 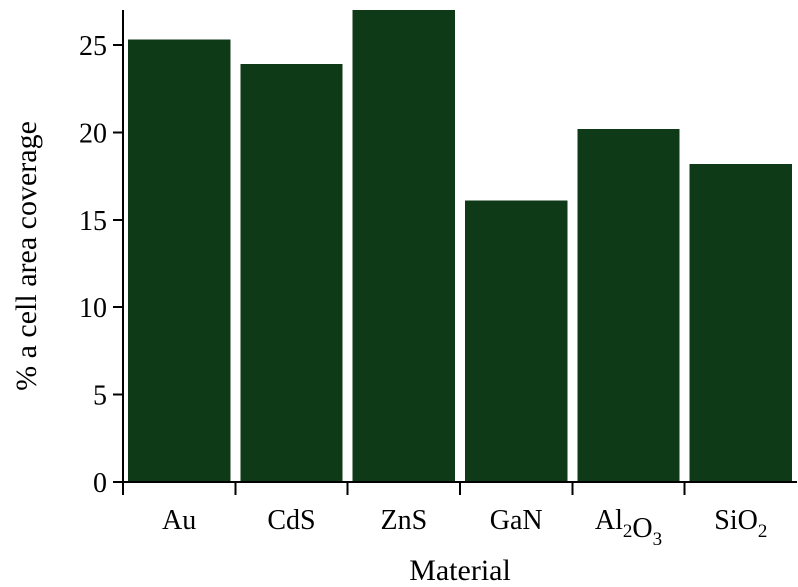 What do you see at coordinates (93, 133) in the screenshot?
I see `y-tick-label: 20` at bounding box center [93, 133].